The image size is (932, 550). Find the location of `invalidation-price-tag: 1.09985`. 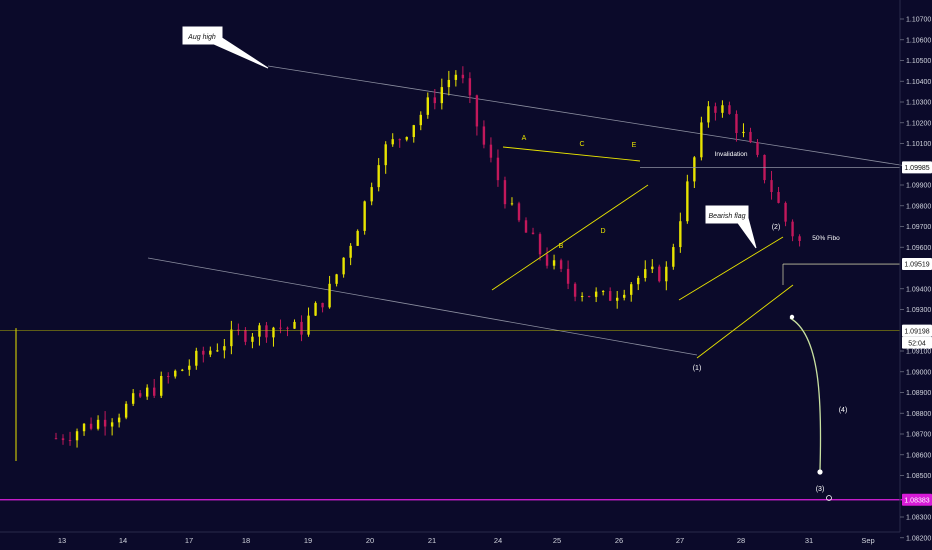

invalidation-price-tag: 1.09985 is located at coordinates (916, 168).